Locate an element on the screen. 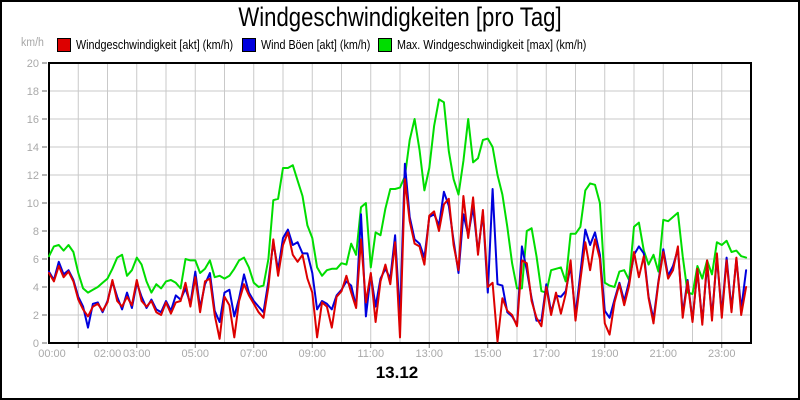 The width and height of the screenshot is (800, 400). legend-item-maxwind: Max. Windgeschwindigkeit [max] (km/h) is located at coordinates (497, 44).